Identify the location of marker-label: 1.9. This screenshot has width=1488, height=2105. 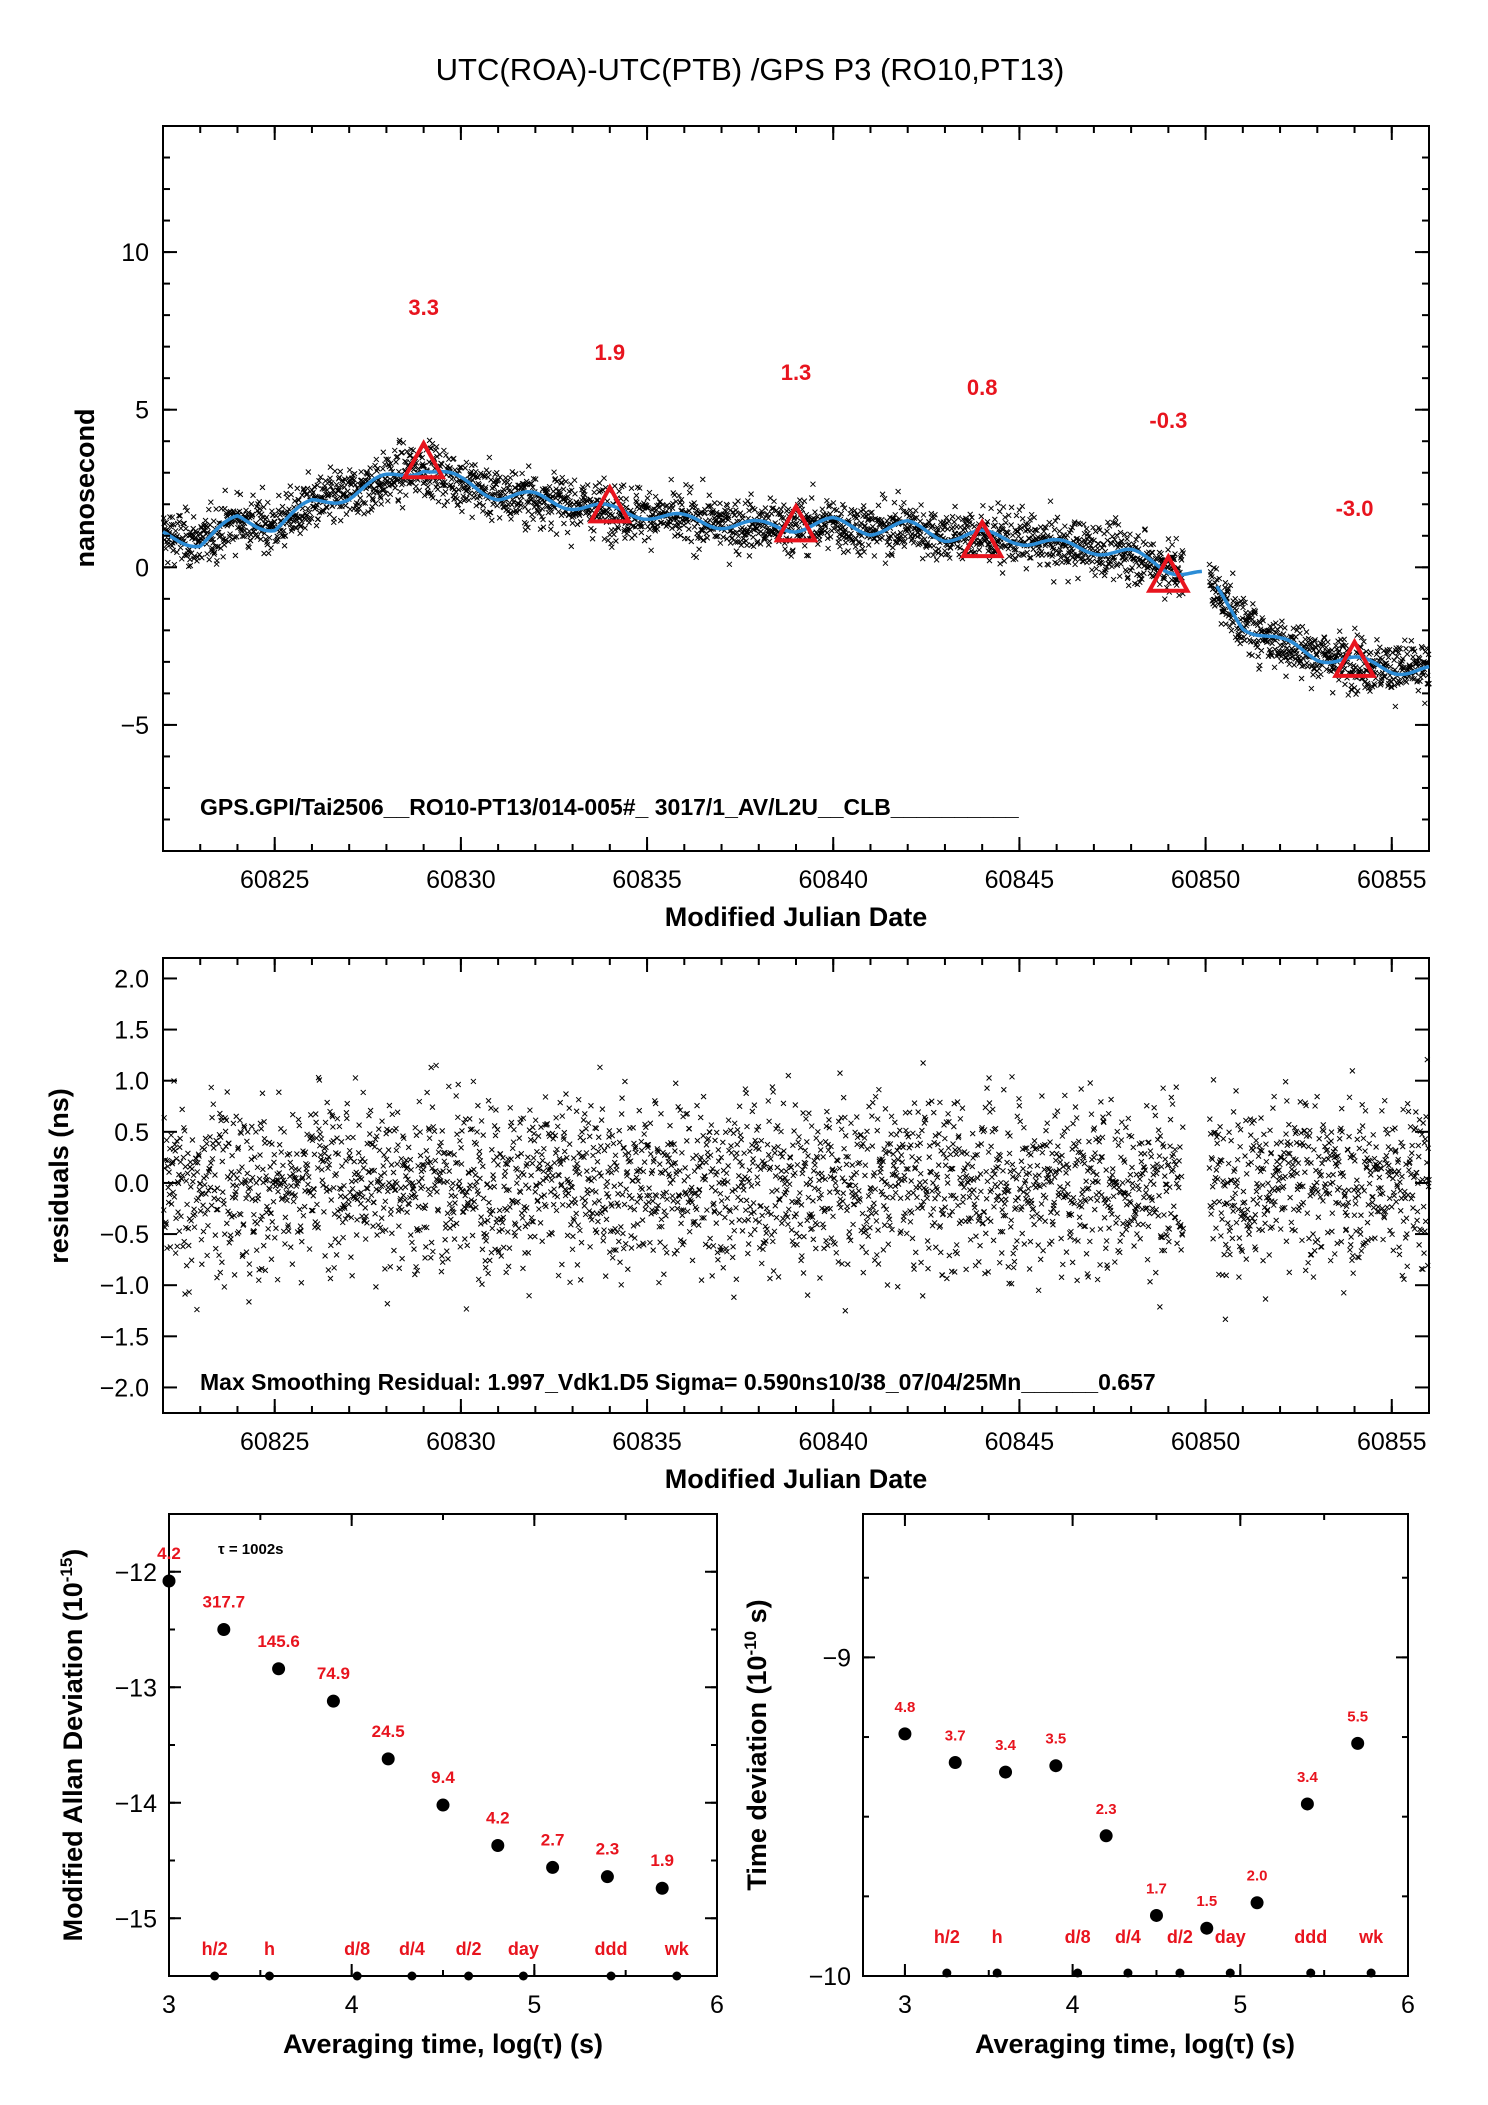
(610, 352).